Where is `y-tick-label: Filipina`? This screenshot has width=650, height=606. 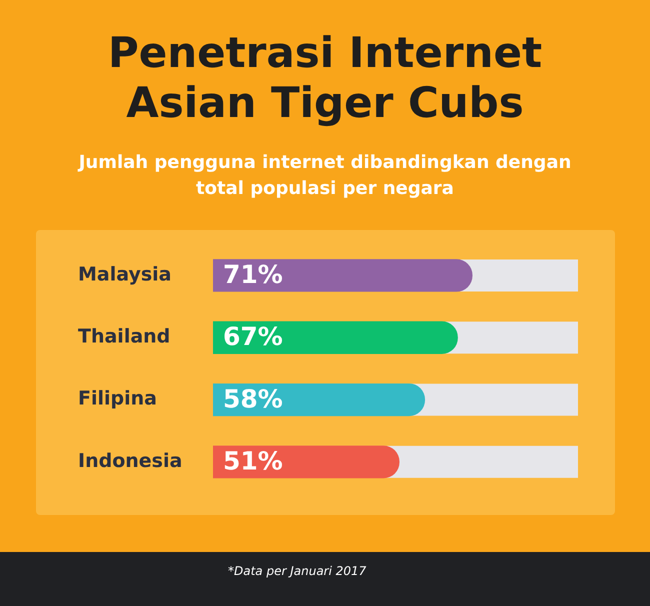 y-tick-label: Filipina is located at coordinates (117, 399).